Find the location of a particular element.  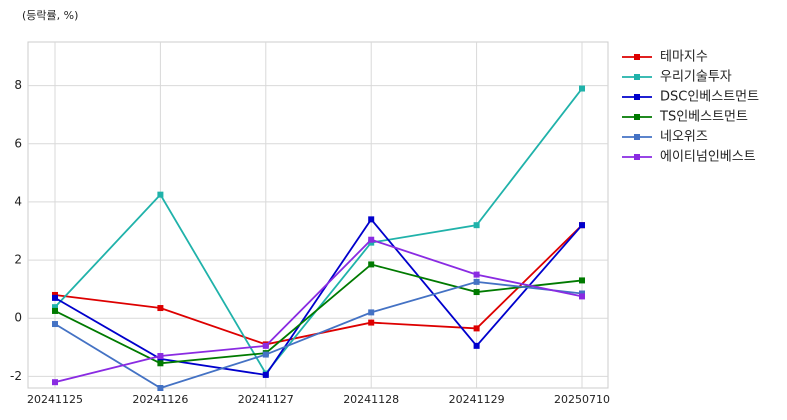

x-tick-label: 20250710 is located at coordinates (582, 399).